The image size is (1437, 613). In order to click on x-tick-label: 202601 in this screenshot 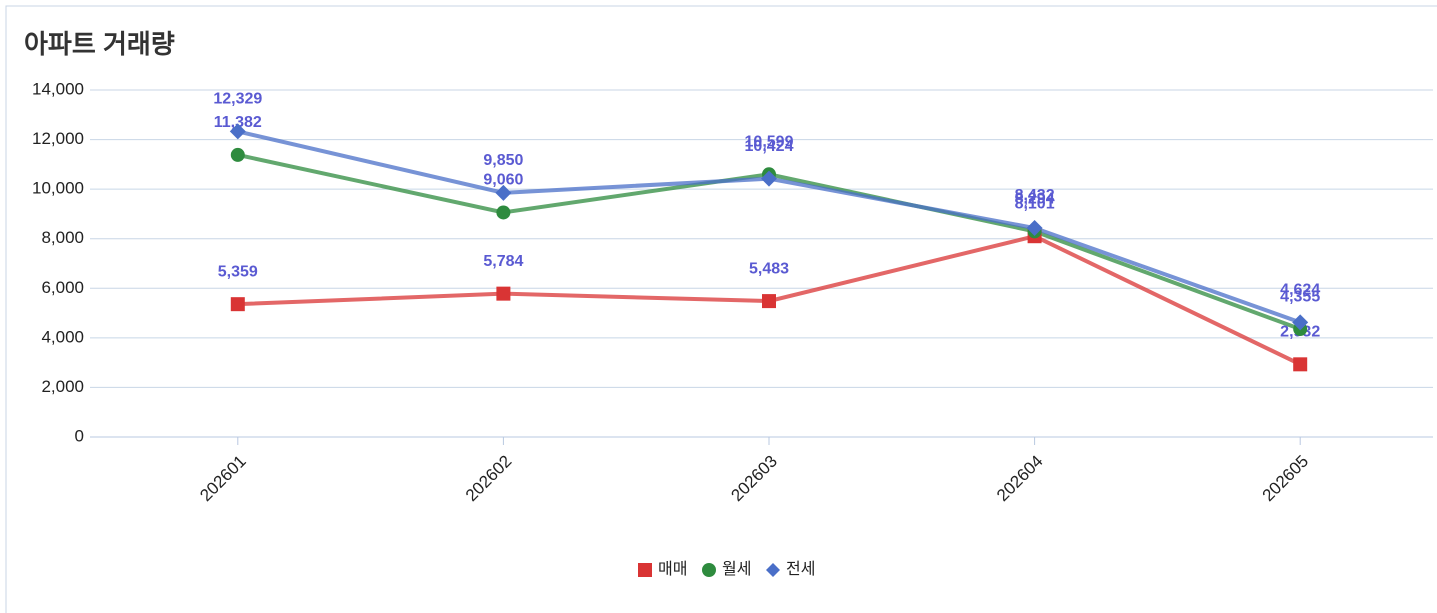, I will do `click(223, 479)`.